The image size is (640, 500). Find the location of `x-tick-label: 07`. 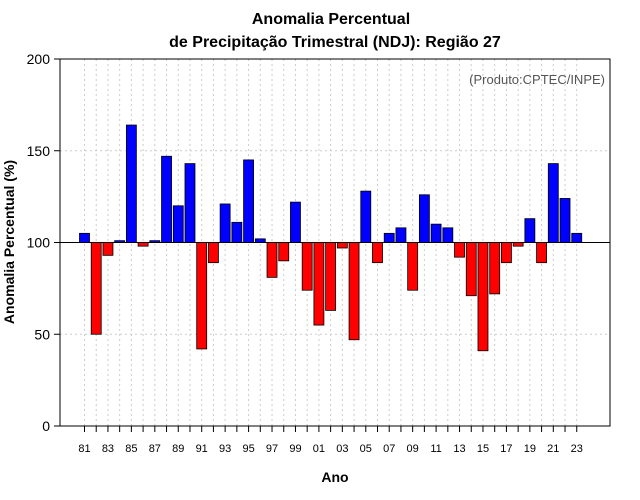

x-tick-label: 07 is located at coordinates (389, 449).